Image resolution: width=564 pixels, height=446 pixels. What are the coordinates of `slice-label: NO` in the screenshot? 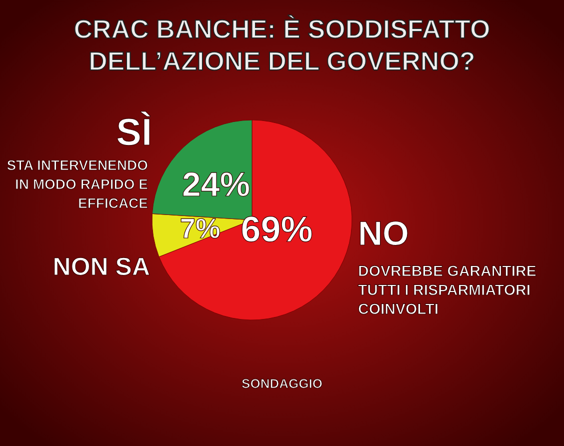 It's located at (383, 234).